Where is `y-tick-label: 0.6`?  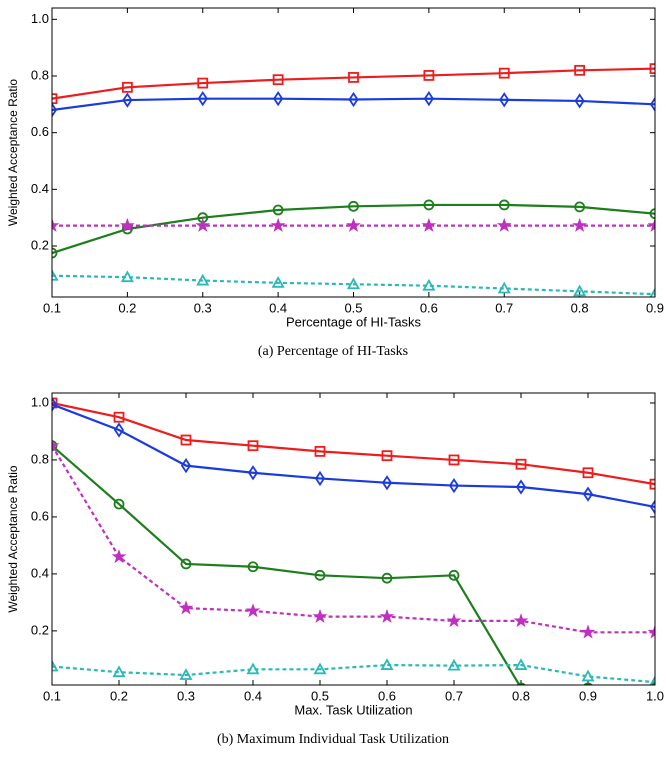 y-tick-label: 0.6 is located at coordinates (40, 515).